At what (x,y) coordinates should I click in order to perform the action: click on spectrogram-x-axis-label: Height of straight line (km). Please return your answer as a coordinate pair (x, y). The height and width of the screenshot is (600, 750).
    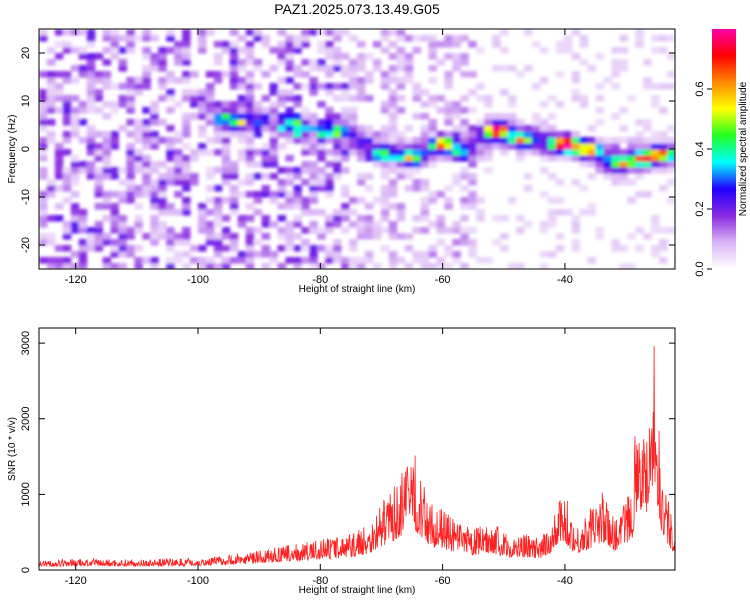
    Looking at the image, I should click on (357, 289).